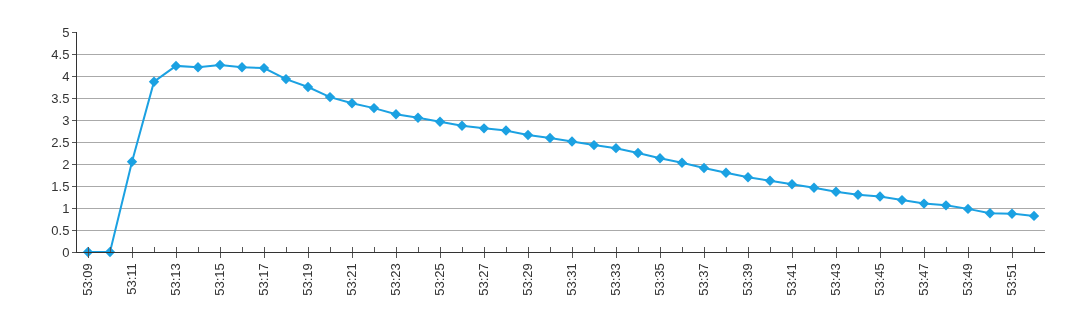  I want to click on x-tick-label: 53:23, so click(396, 279).